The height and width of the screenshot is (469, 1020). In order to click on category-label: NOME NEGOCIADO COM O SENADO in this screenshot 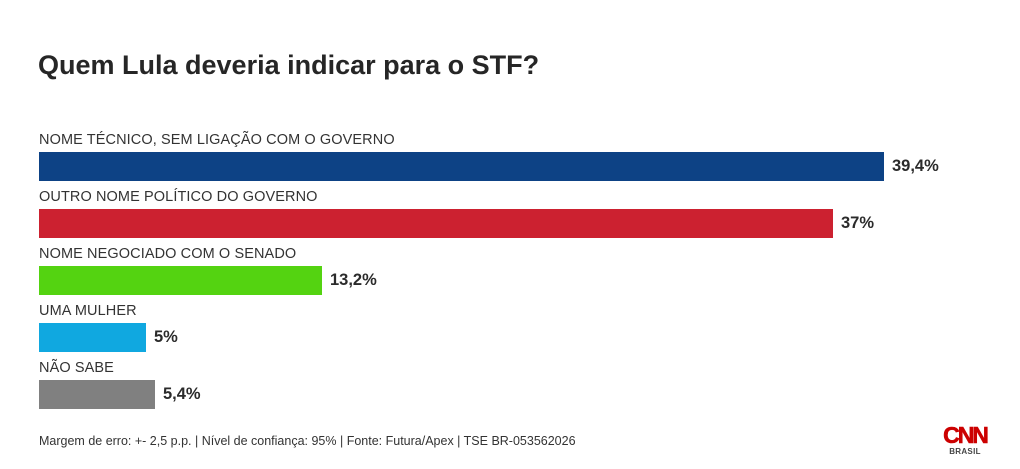, I will do `click(168, 254)`.